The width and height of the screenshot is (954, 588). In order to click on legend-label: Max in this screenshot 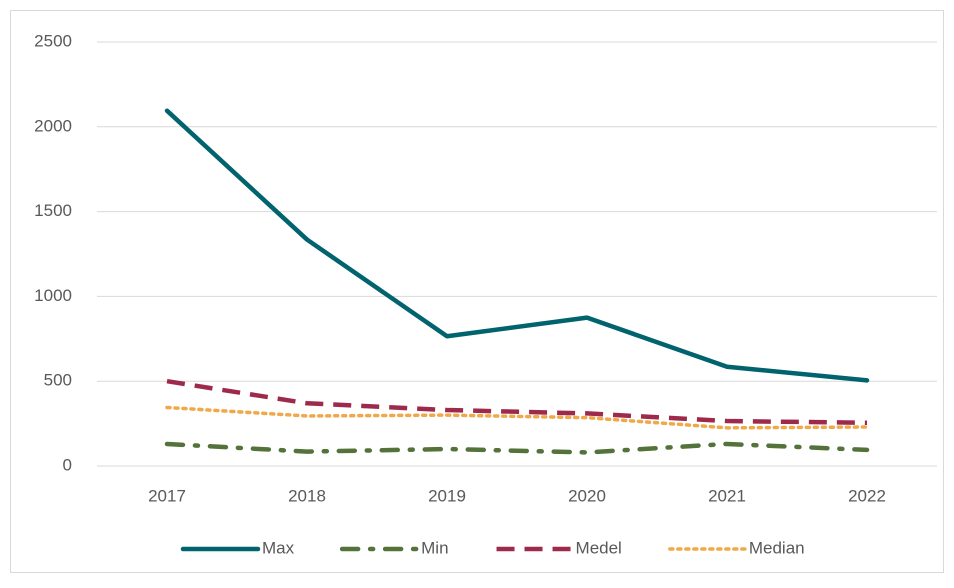, I will do `click(278, 547)`.